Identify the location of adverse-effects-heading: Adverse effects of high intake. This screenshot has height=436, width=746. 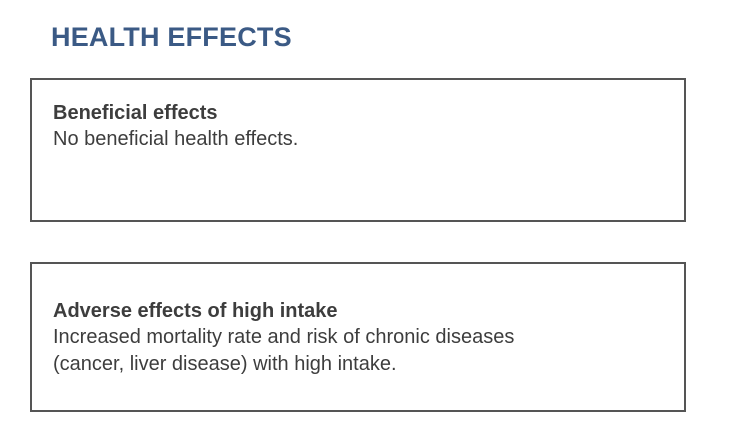
(195, 311).